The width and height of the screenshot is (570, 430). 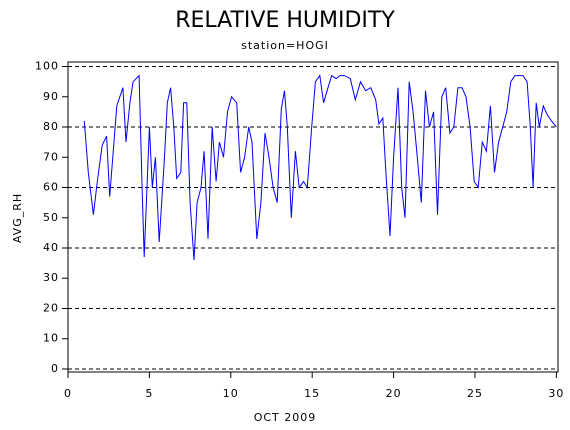 I want to click on y-axis-label: AVG_RH, so click(x=17, y=218).